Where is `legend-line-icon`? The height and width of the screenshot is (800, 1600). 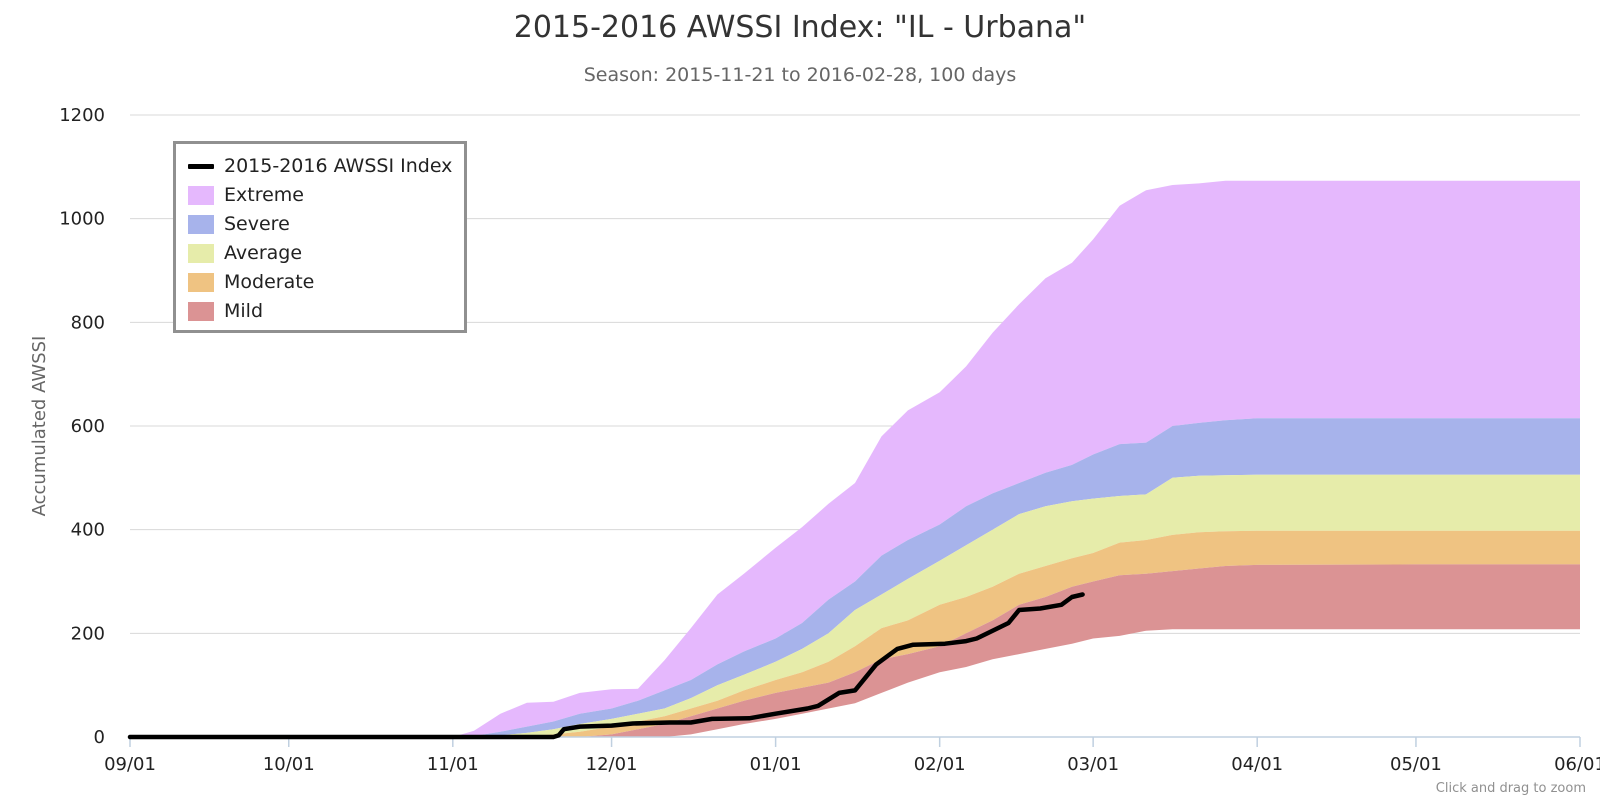 legend-line-icon is located at coordinates (201, 166).